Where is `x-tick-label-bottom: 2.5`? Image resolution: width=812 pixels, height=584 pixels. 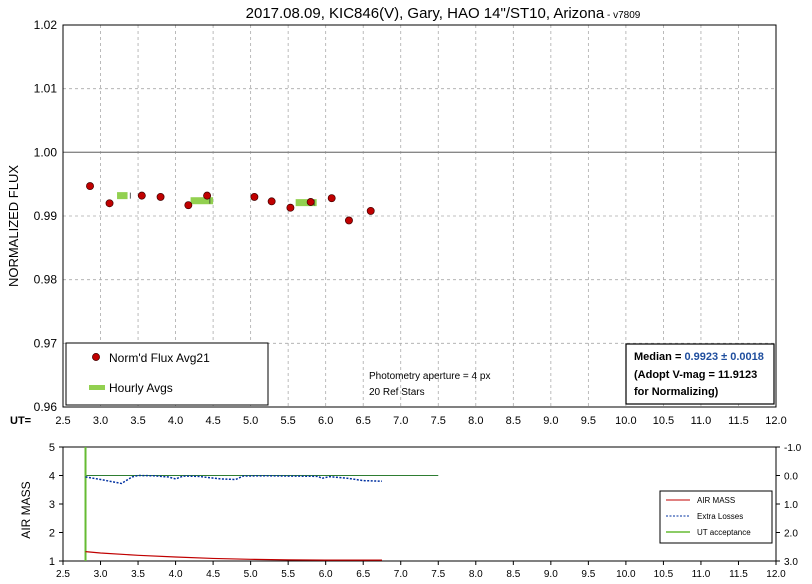 x-tick-label-bottom: 2.5 is located at coordinates (63, 574).